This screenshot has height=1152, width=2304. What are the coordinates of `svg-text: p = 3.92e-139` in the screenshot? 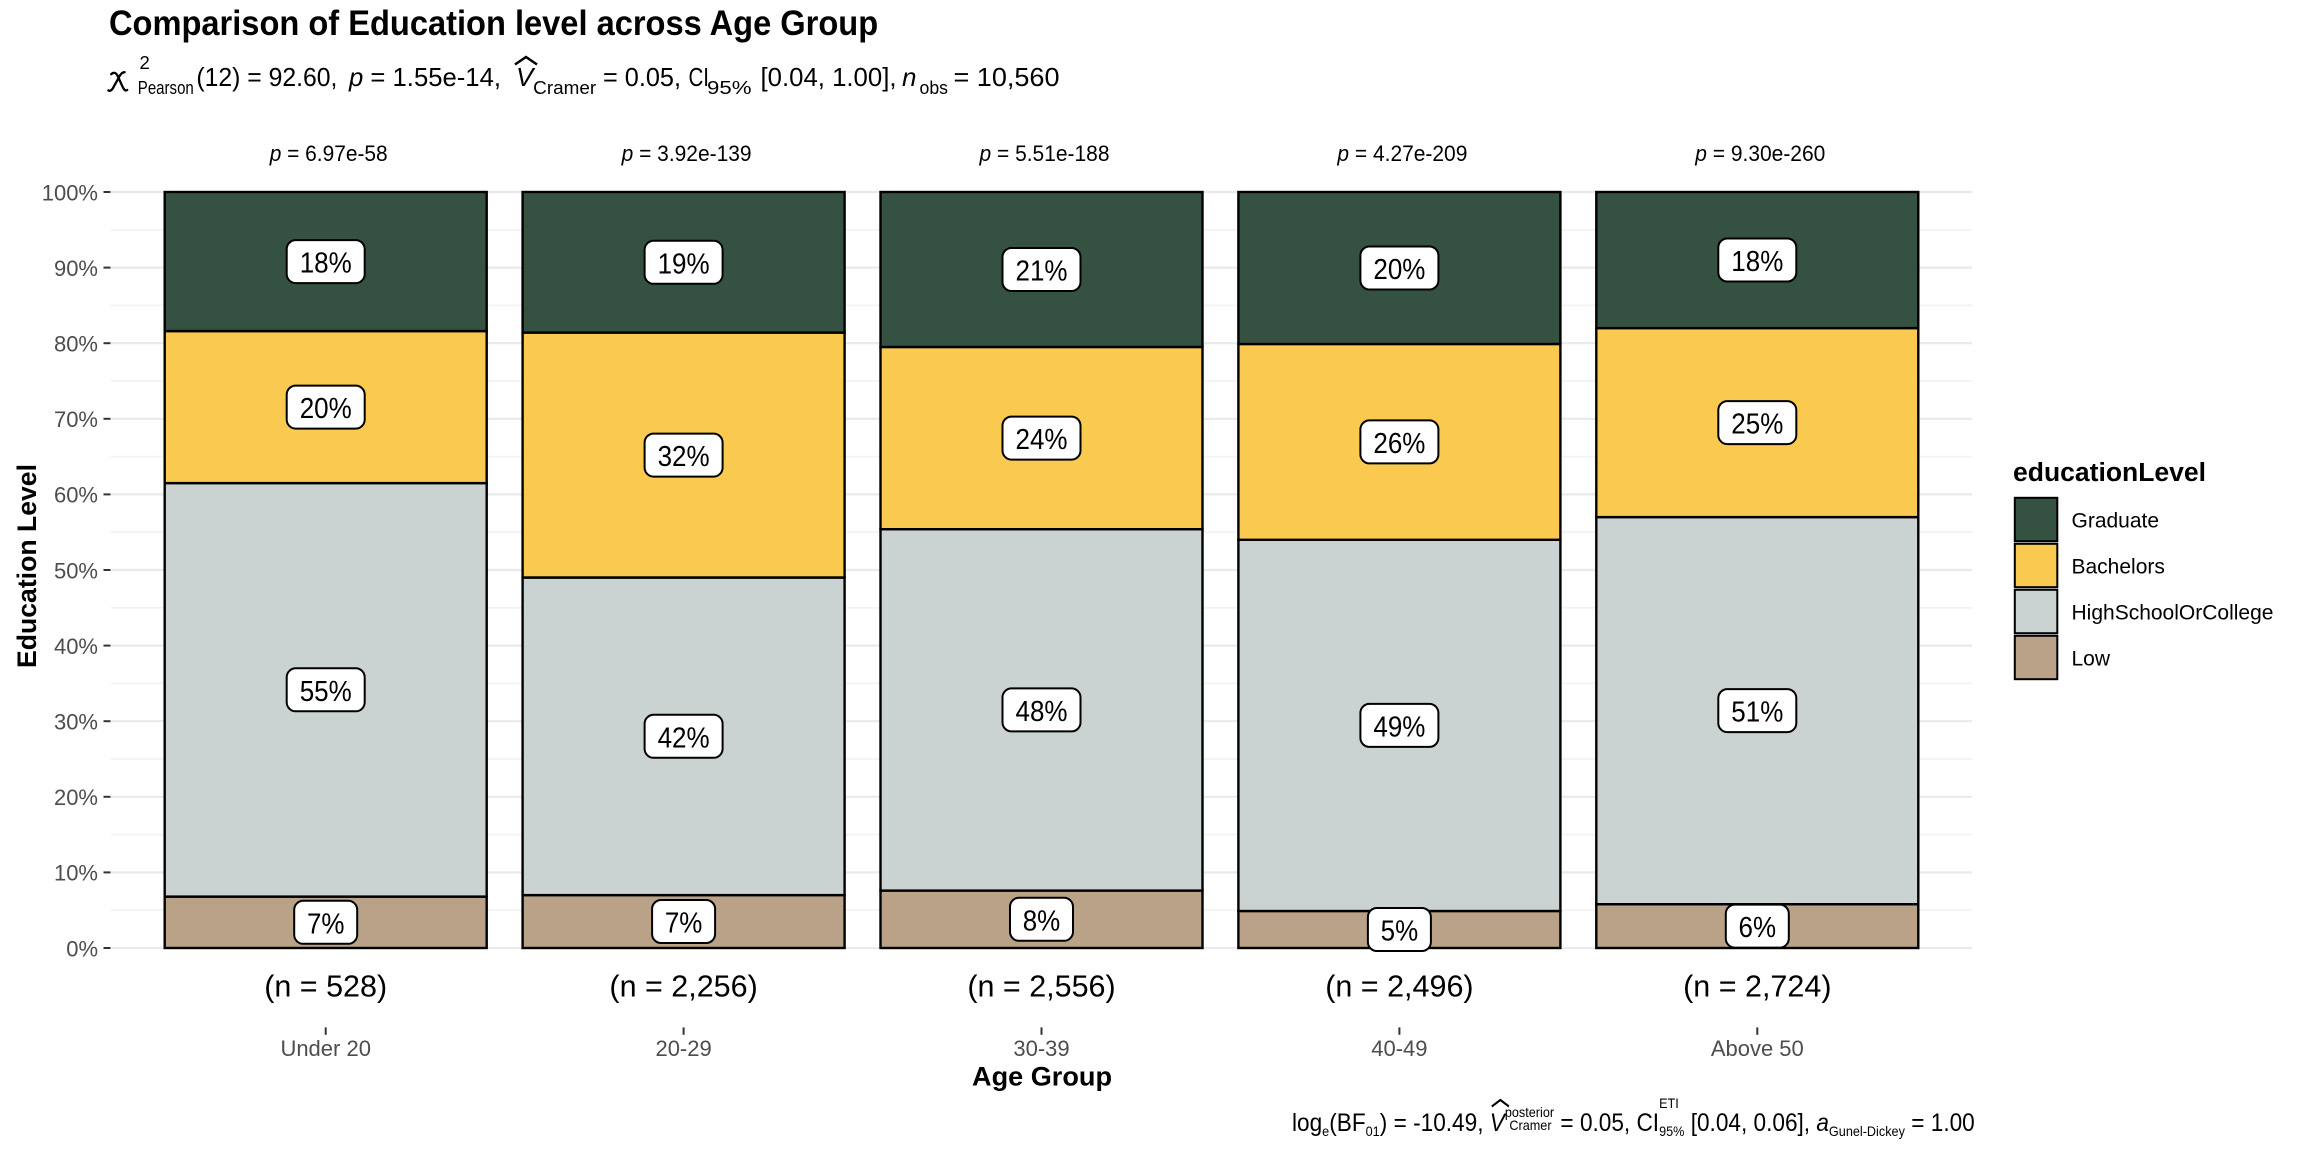 It's located at (686, 153).